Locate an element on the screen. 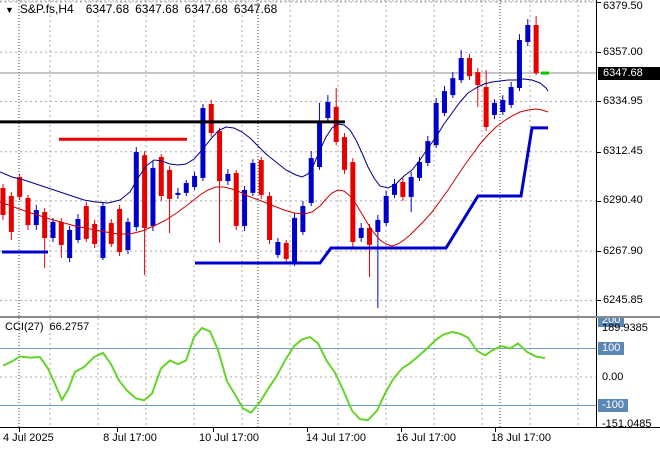 Image resolution: width=660 pixels, height=450 pixels. indicator-value: 66.2757 is located at coordinates (69, 327).